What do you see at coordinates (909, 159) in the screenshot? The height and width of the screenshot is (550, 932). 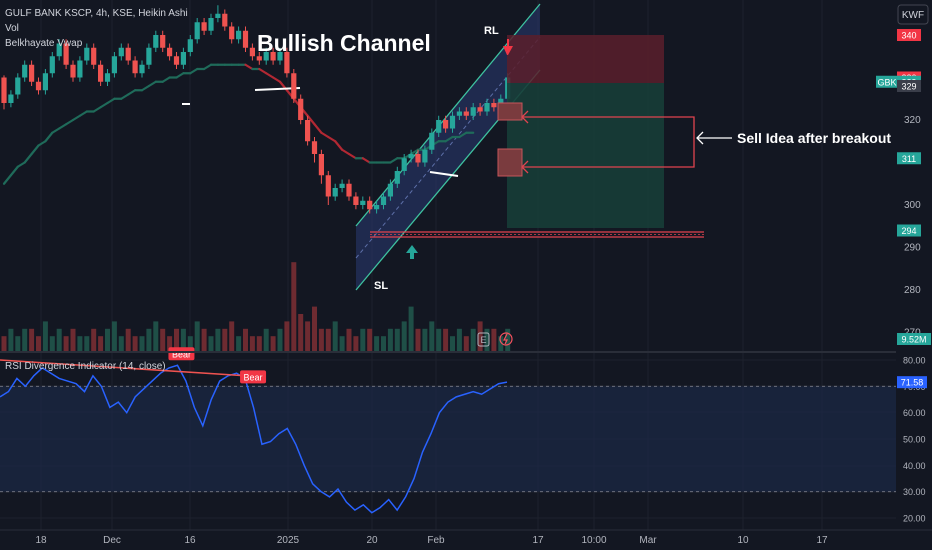 I see `price-badge-label: 311` at bounding box center [909, 159].